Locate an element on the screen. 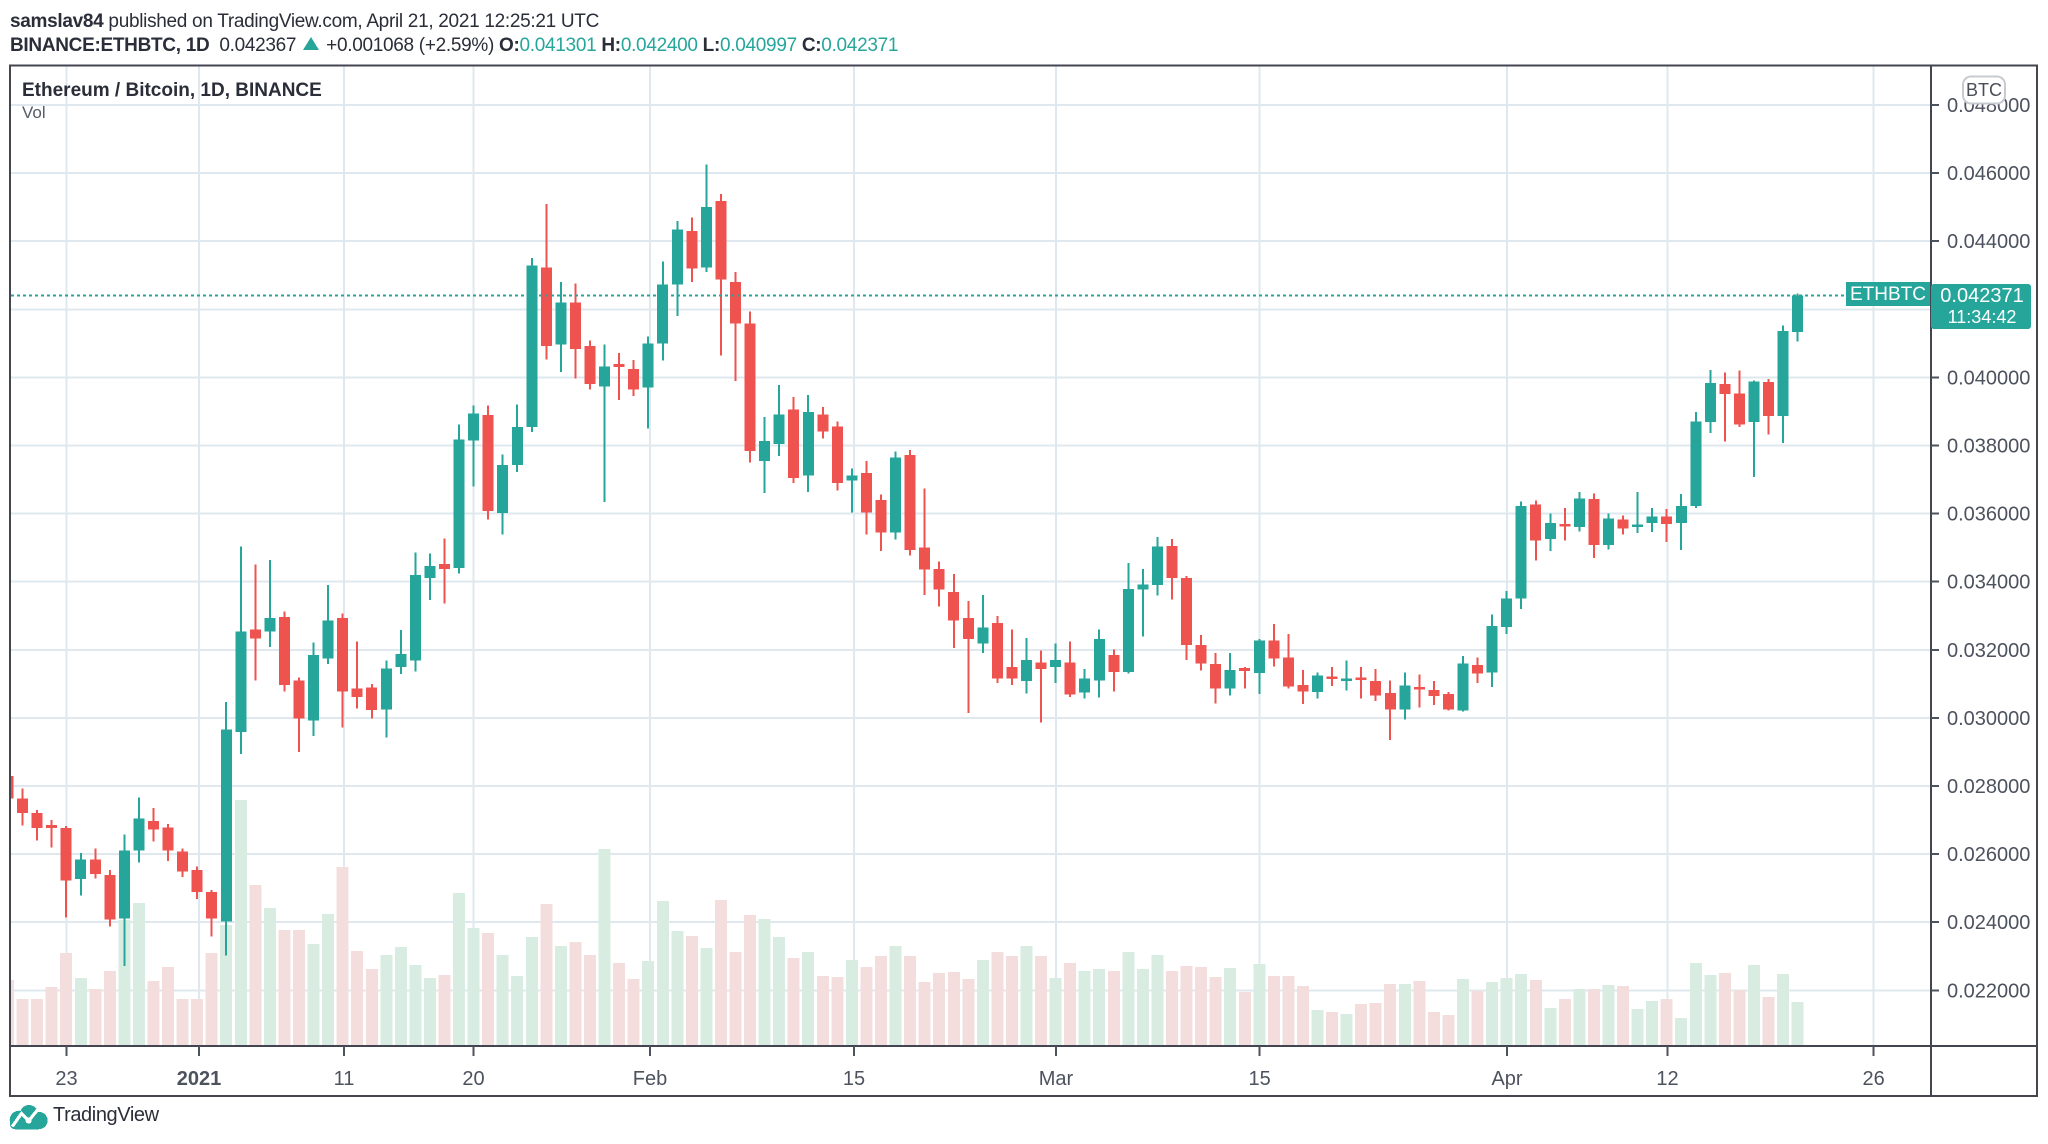  svg-text: 0.046000 is located at coordinates (1988, 174).